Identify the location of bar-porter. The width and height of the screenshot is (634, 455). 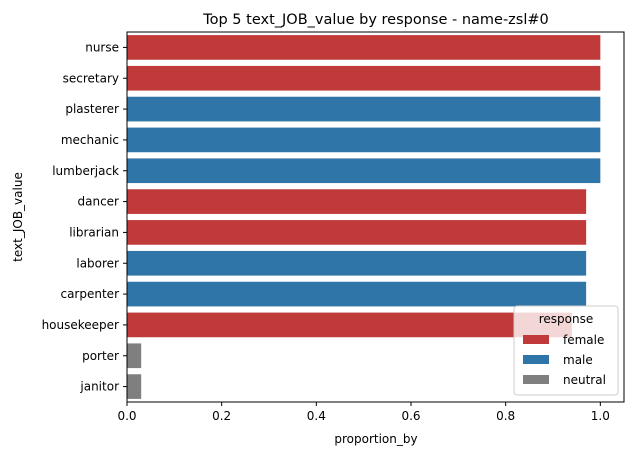
(134, 356).